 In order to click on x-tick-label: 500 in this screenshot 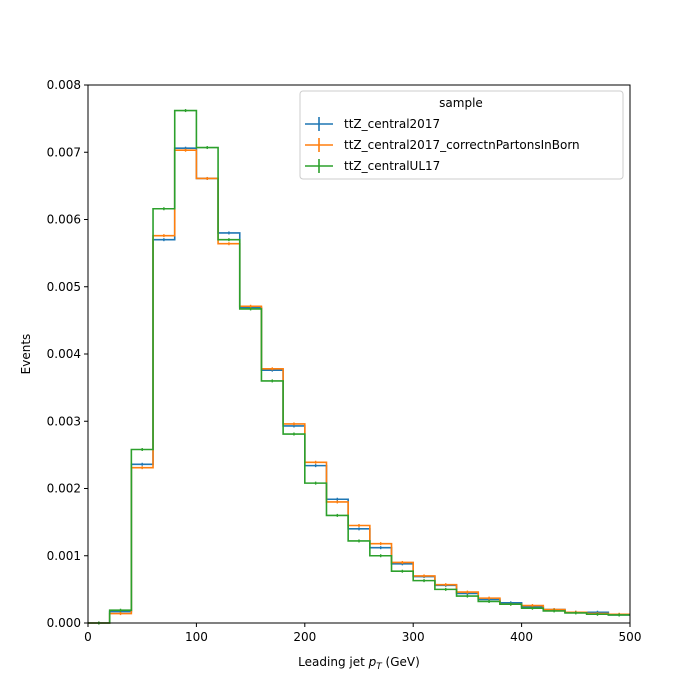, I will do `click(630, 637)`.